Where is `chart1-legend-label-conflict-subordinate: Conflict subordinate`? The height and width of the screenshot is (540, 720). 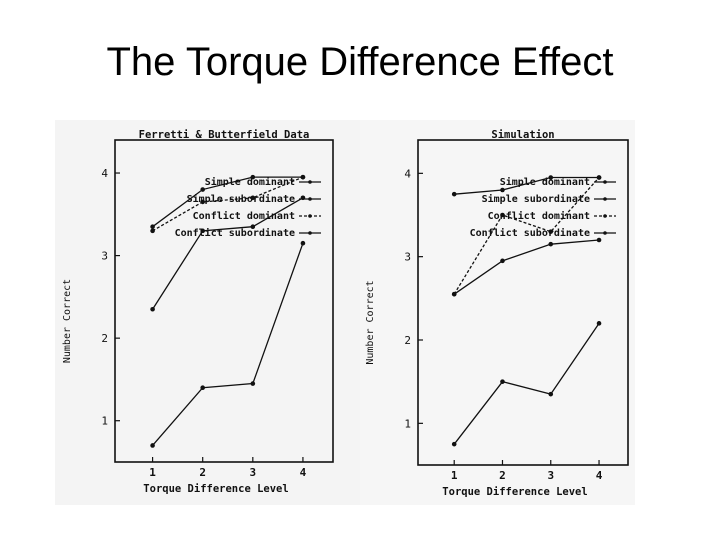 chart1-legend-label-conflict-subordinate: Conflict subordinate is located at coordinates (530, 233).